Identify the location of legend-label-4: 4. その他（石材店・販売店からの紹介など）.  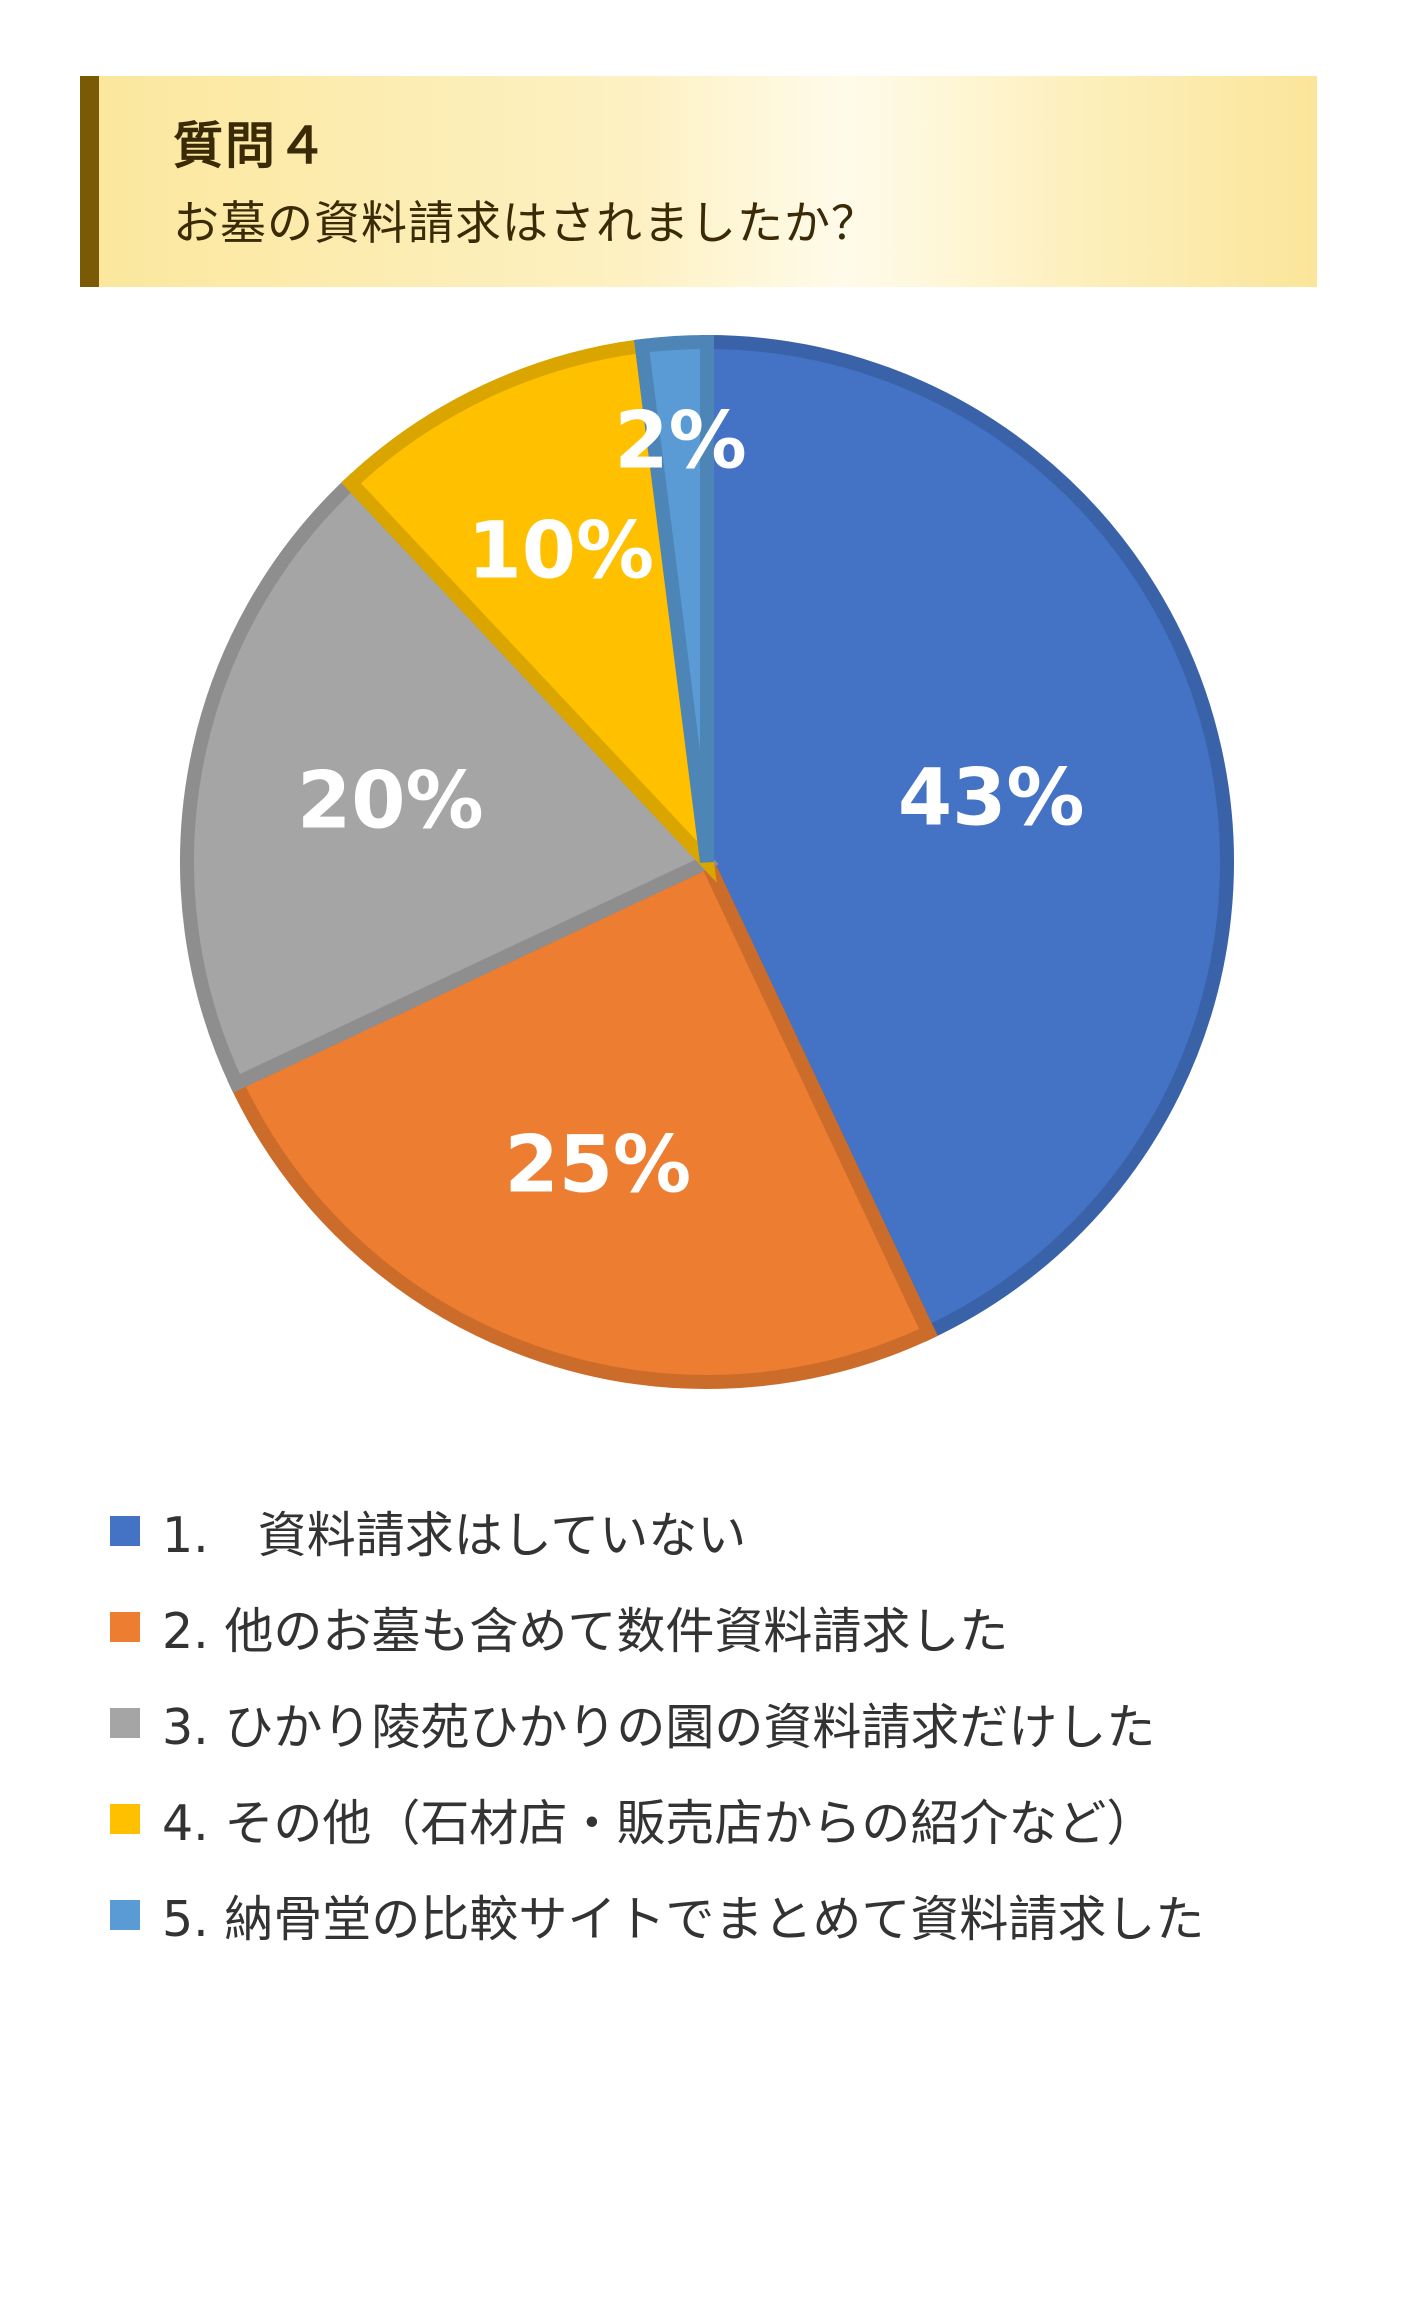
(659, 1823).